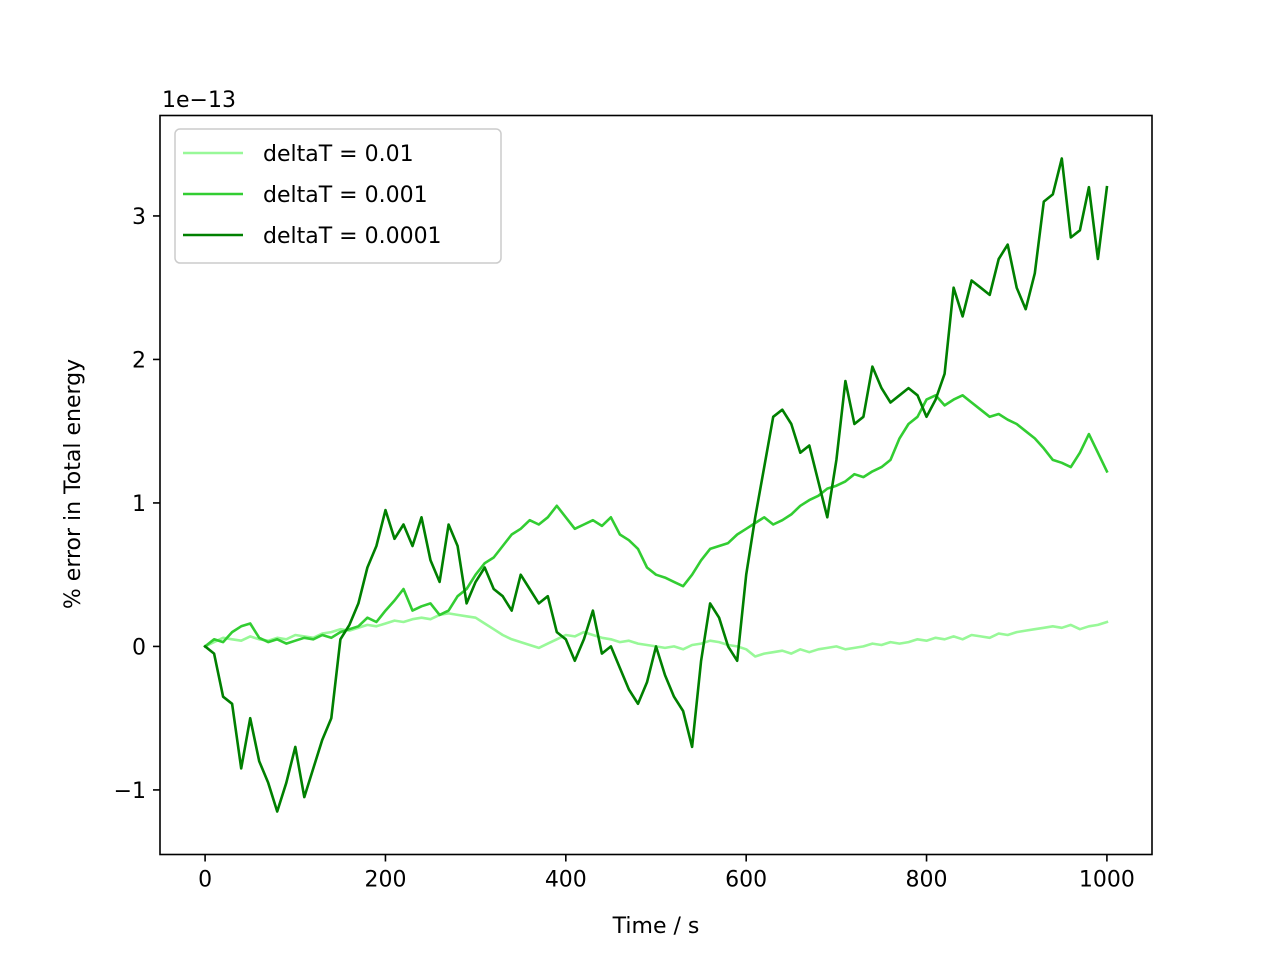  What do you see at coordinates (1107, 880) in the screenshot?
I see `x-tick-label: 1000` at bounding box center [1107, 880].